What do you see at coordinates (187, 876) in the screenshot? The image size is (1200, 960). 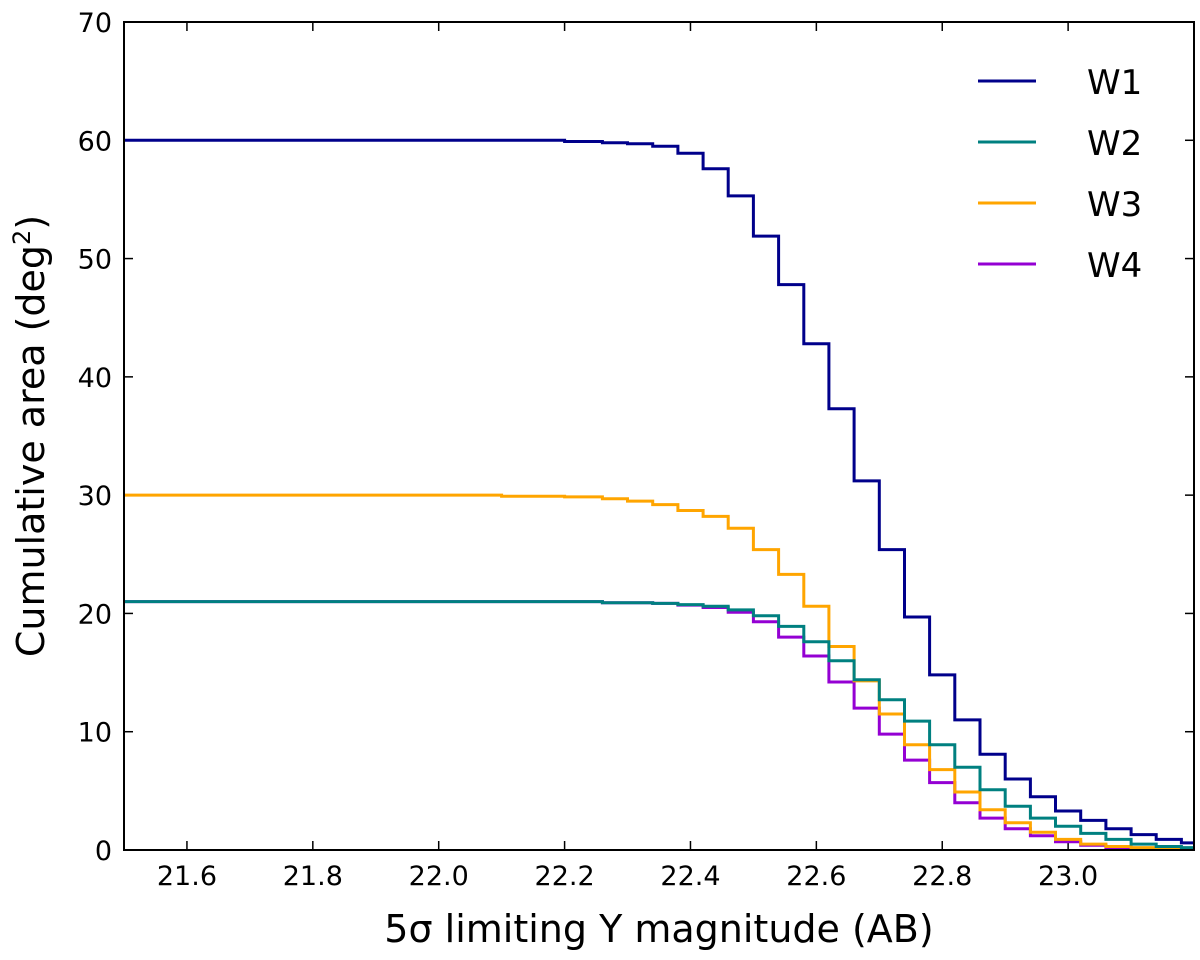 I see `x-tick-label: 21.6` at bounding box center [187, 876].